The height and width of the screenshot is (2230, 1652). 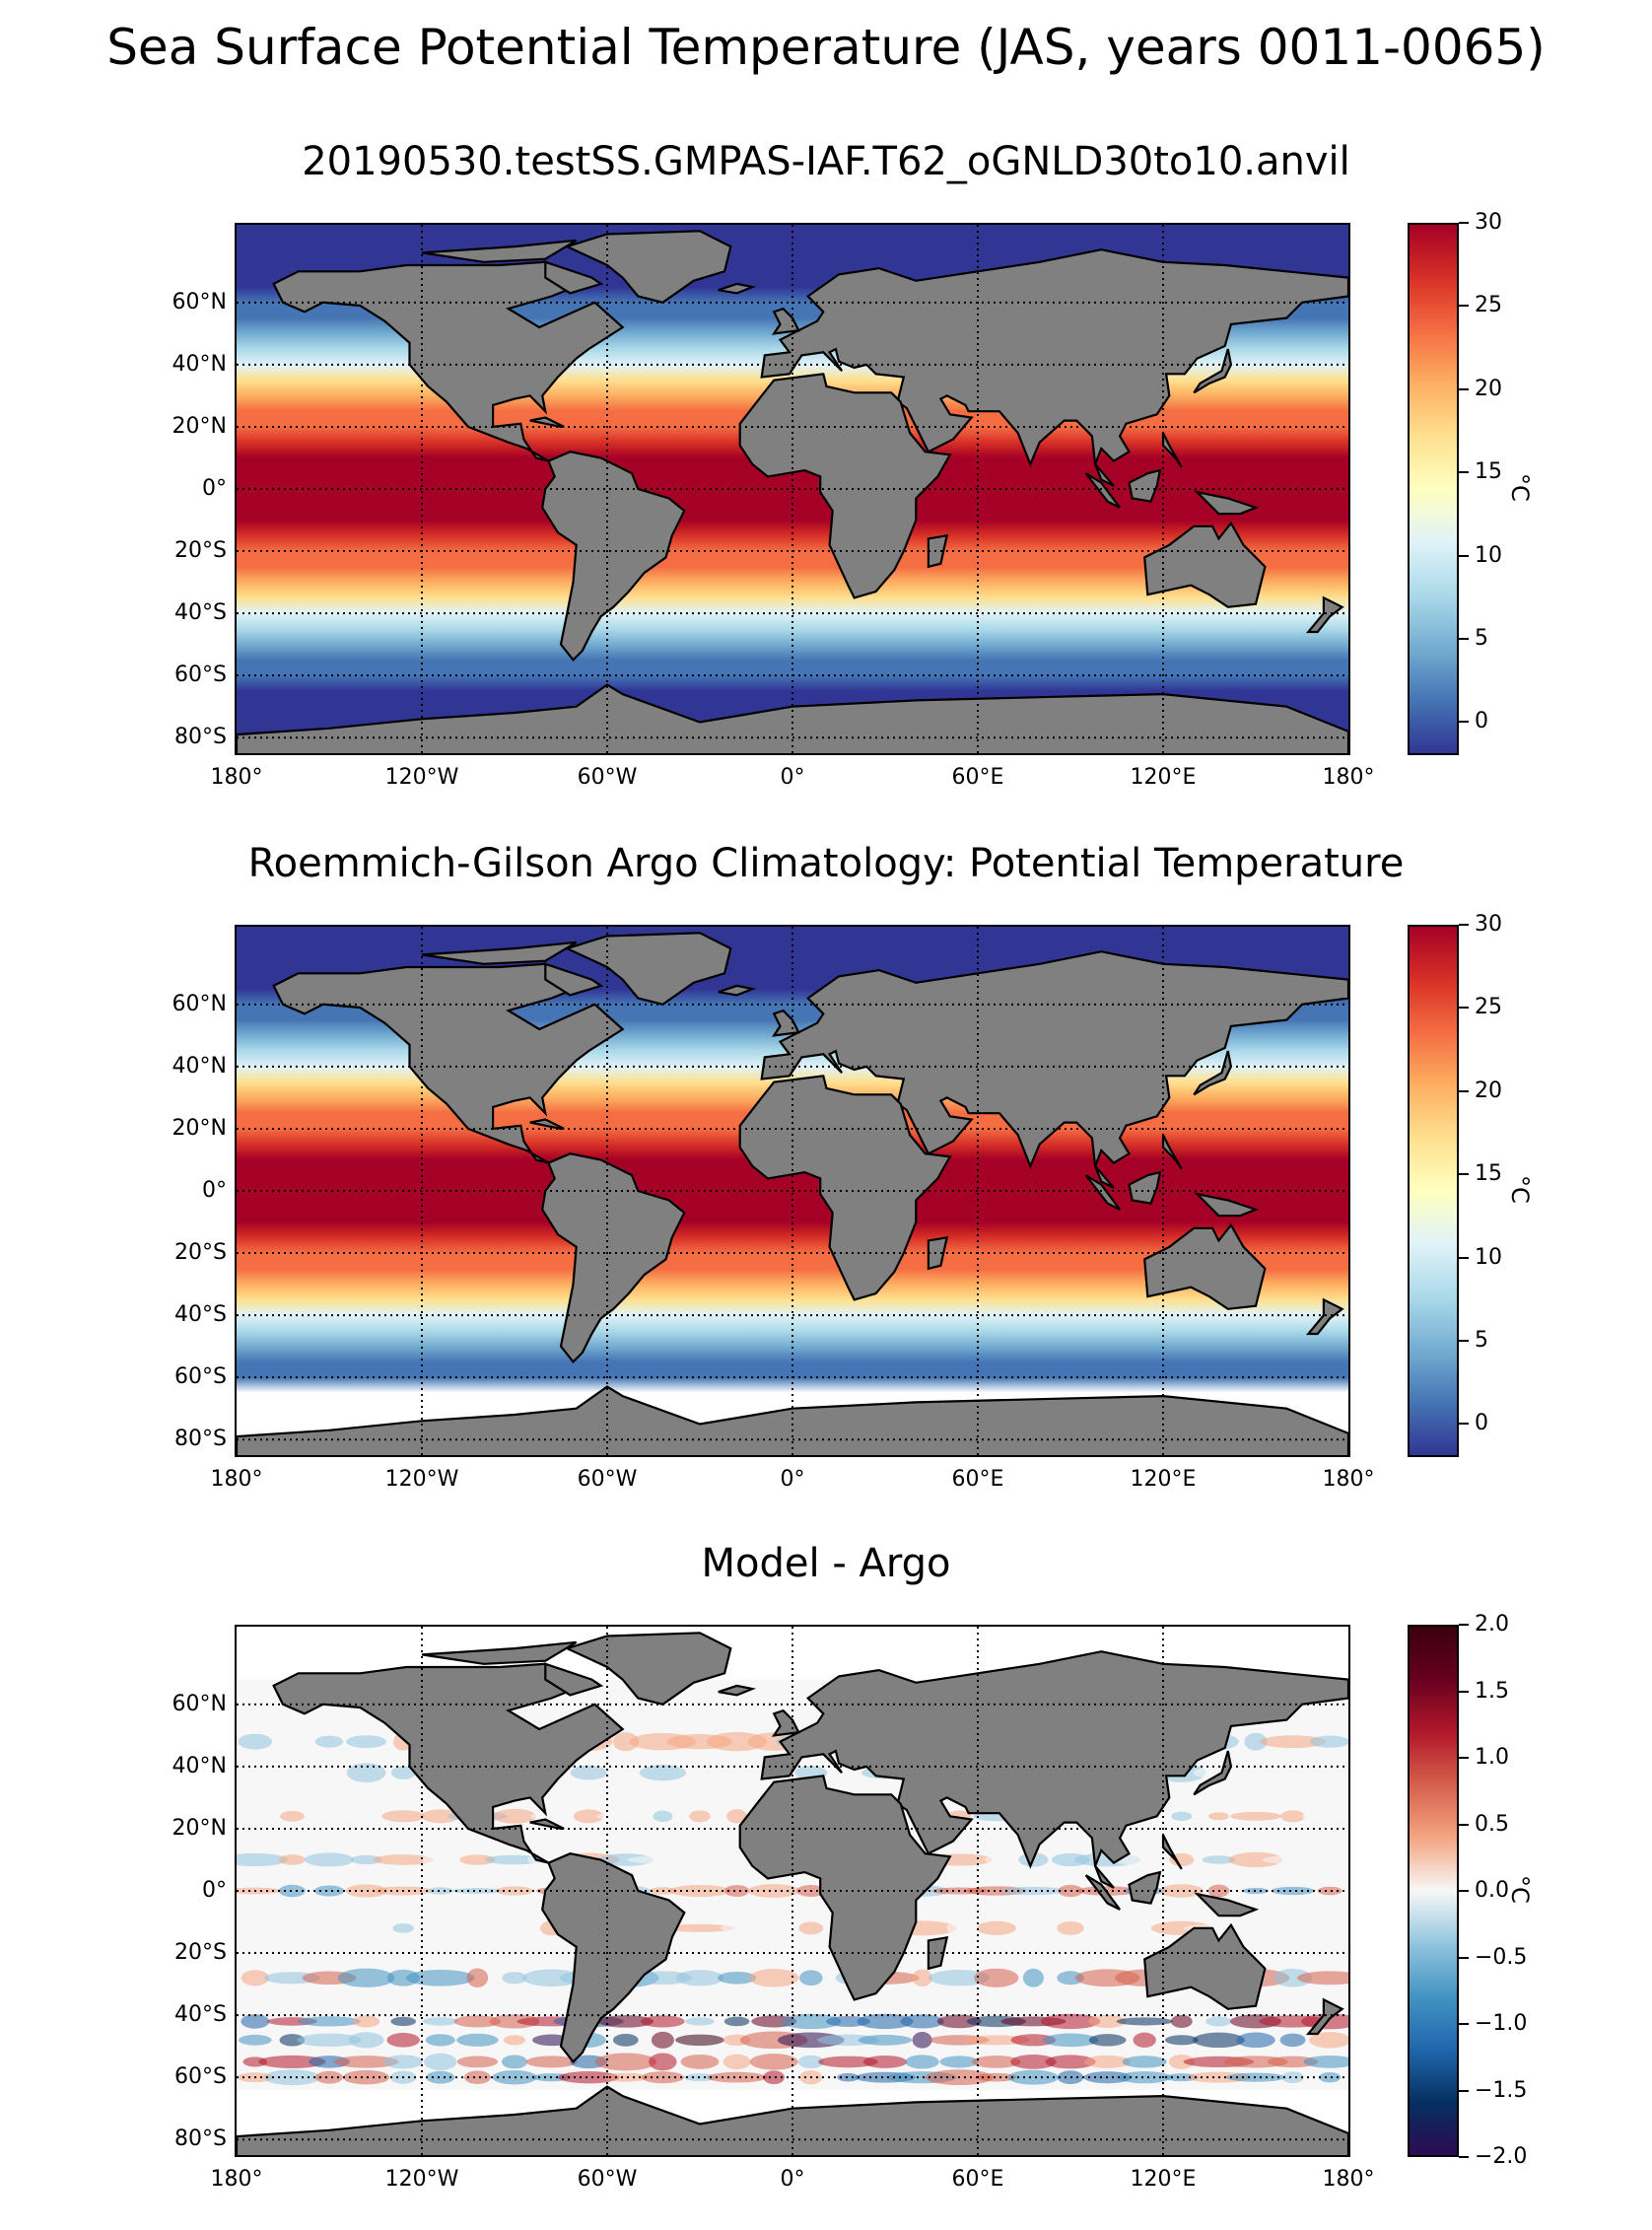 What do you see at coordinates (826, 1563) in the screenshot?
I see `panel-title: Model - Argo` at bounding box center [826, 1563].